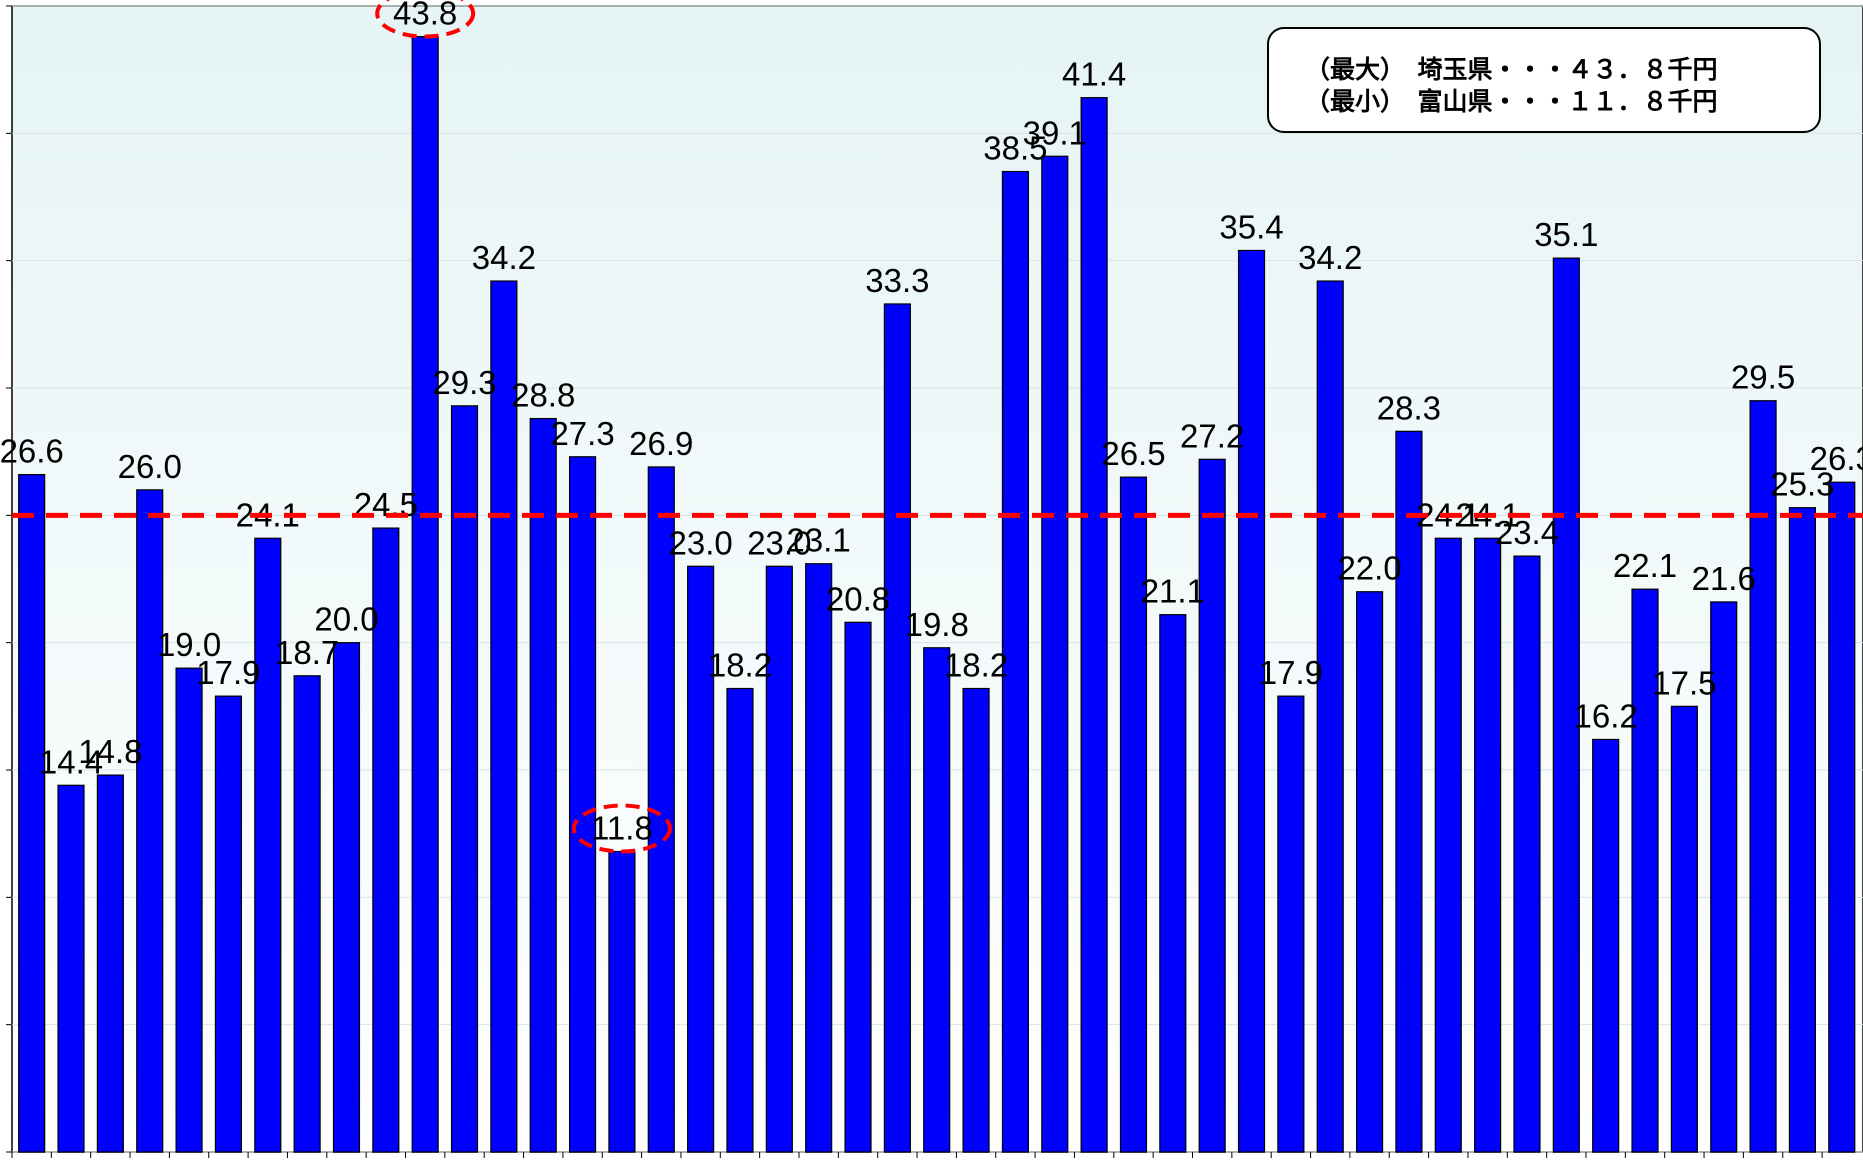 This screenshot has width=1863, height=1160. What do you see at coordinates (1511, 101) in the screenshot?
I see `annotation-min: （最小） 富山県・・・１１．８千円` at bounding box center [1511, 101].